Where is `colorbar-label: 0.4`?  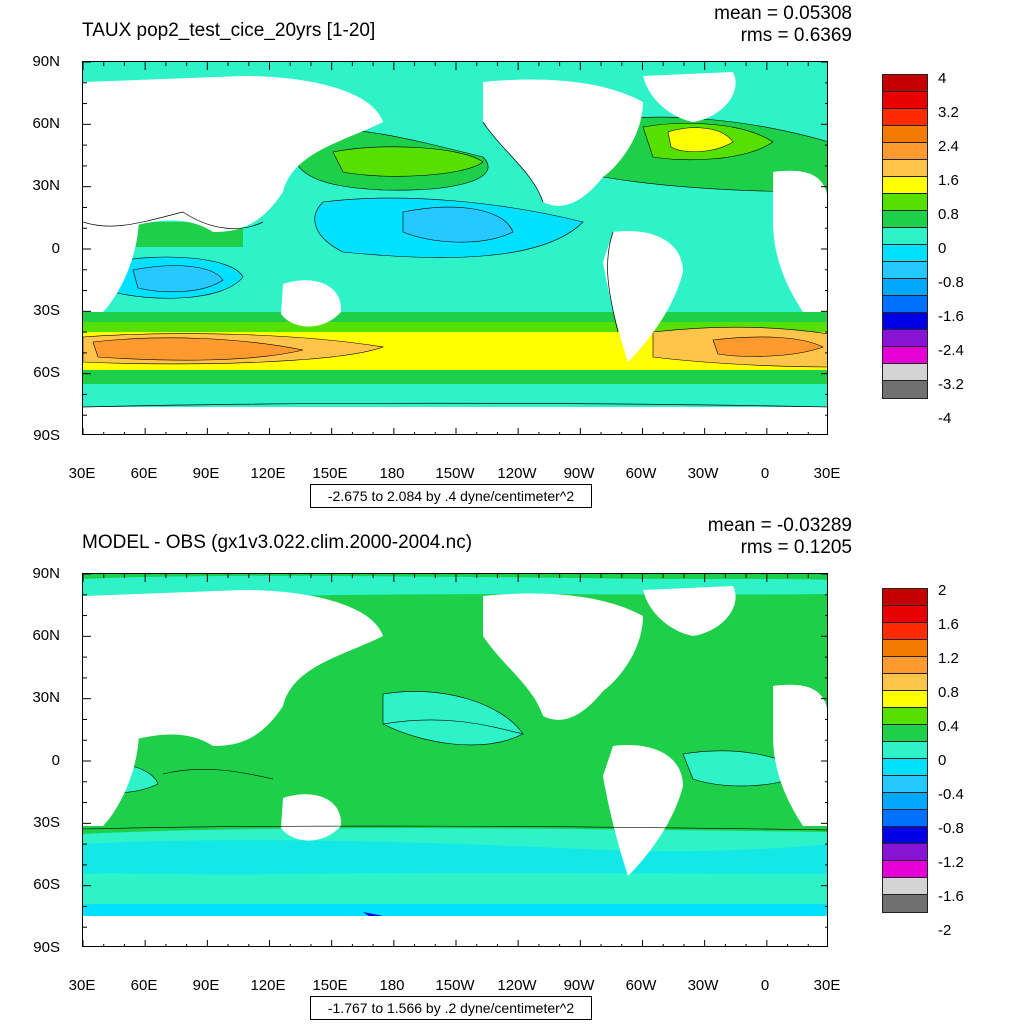 colorbar-label: 0.4 is located at coordinates (948, 726).